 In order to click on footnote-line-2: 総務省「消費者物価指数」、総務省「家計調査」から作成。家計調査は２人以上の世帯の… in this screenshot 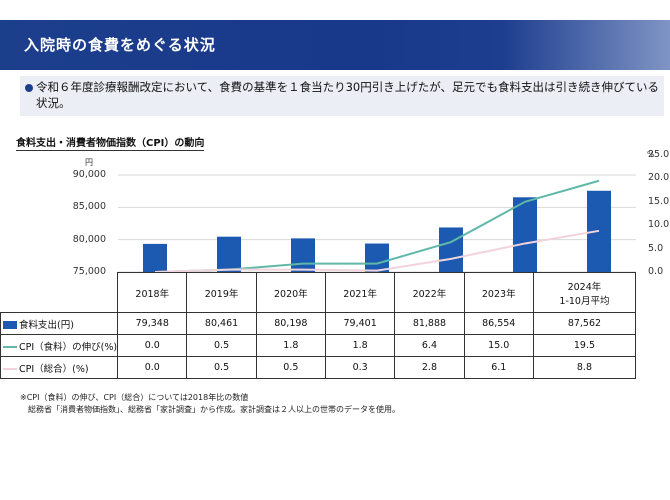, I will do `click(214, 409)`.